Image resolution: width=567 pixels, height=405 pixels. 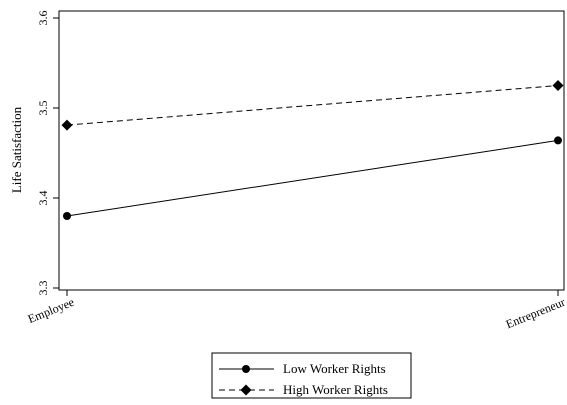 I want to click on legend-entry-high-worker-rights: High Worker Rights, so click(x=303, y=389).